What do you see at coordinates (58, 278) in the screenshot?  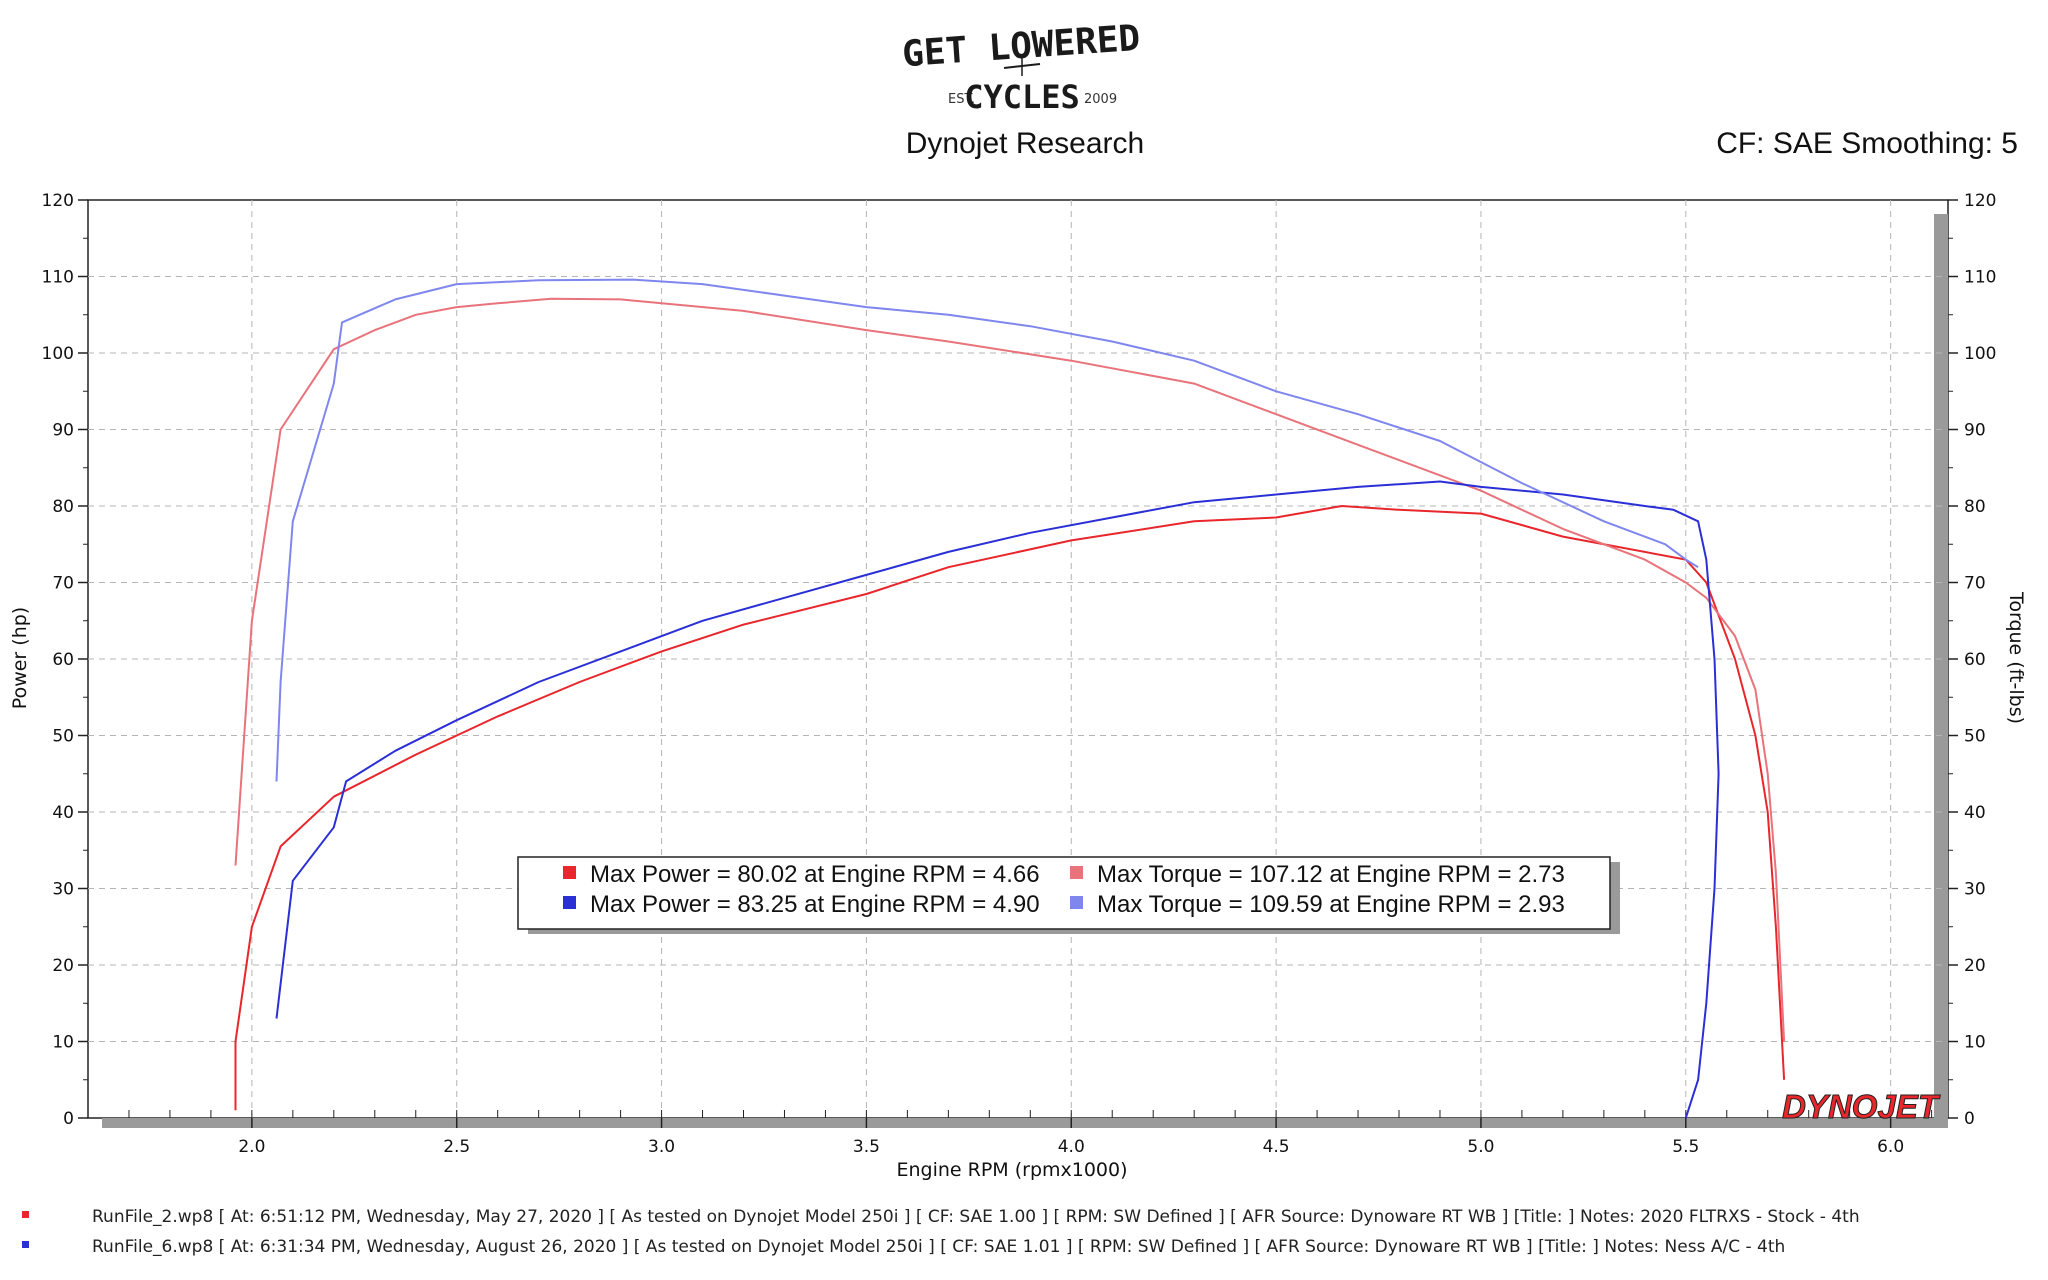 I see `y-tick-label: 110` at bounding box center [58, 278].